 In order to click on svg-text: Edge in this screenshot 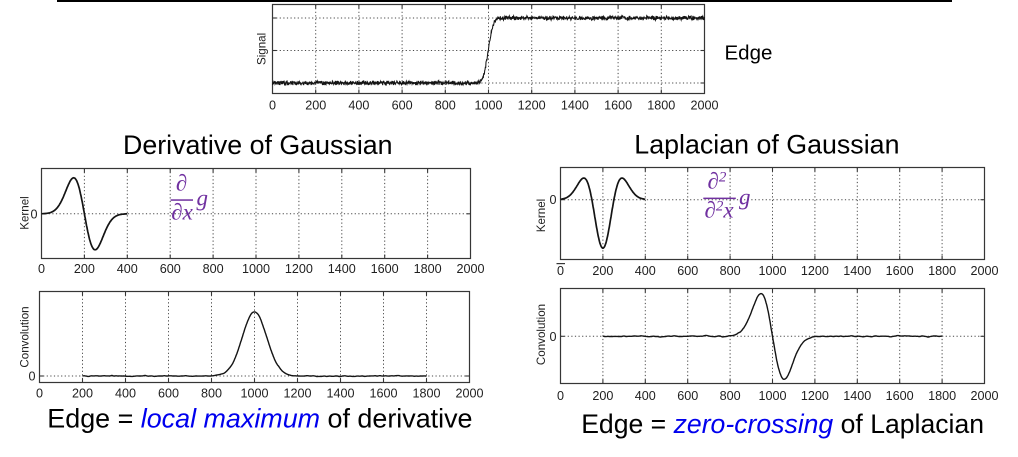, I will do `click(749, 53)`.